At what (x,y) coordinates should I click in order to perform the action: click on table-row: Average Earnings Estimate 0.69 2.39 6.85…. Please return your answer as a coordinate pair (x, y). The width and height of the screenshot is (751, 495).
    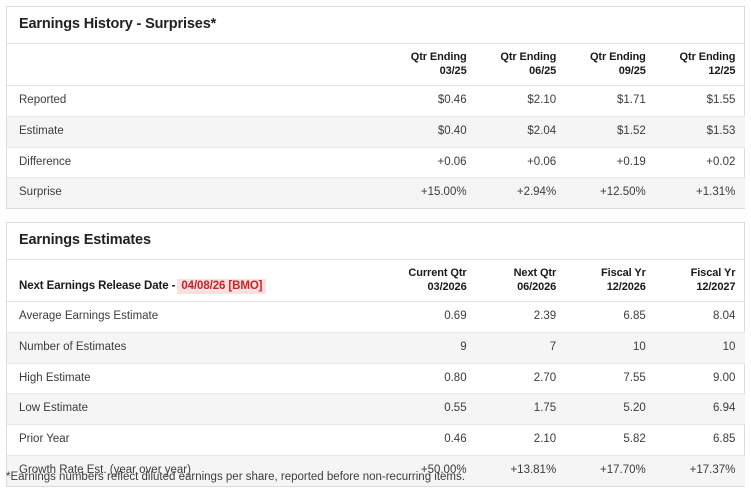
    Looking at the image, I should click on (376, 317).